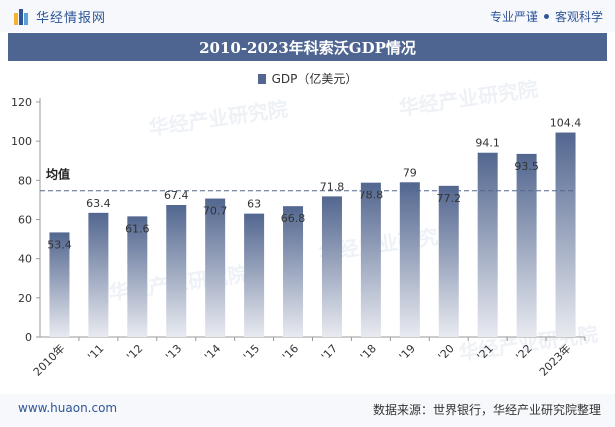 The height and width of the screenshot is (427, 615). Describe the element at coordinates (215, 211) in the screenshot. I see `data-label: 70.7` at that location.